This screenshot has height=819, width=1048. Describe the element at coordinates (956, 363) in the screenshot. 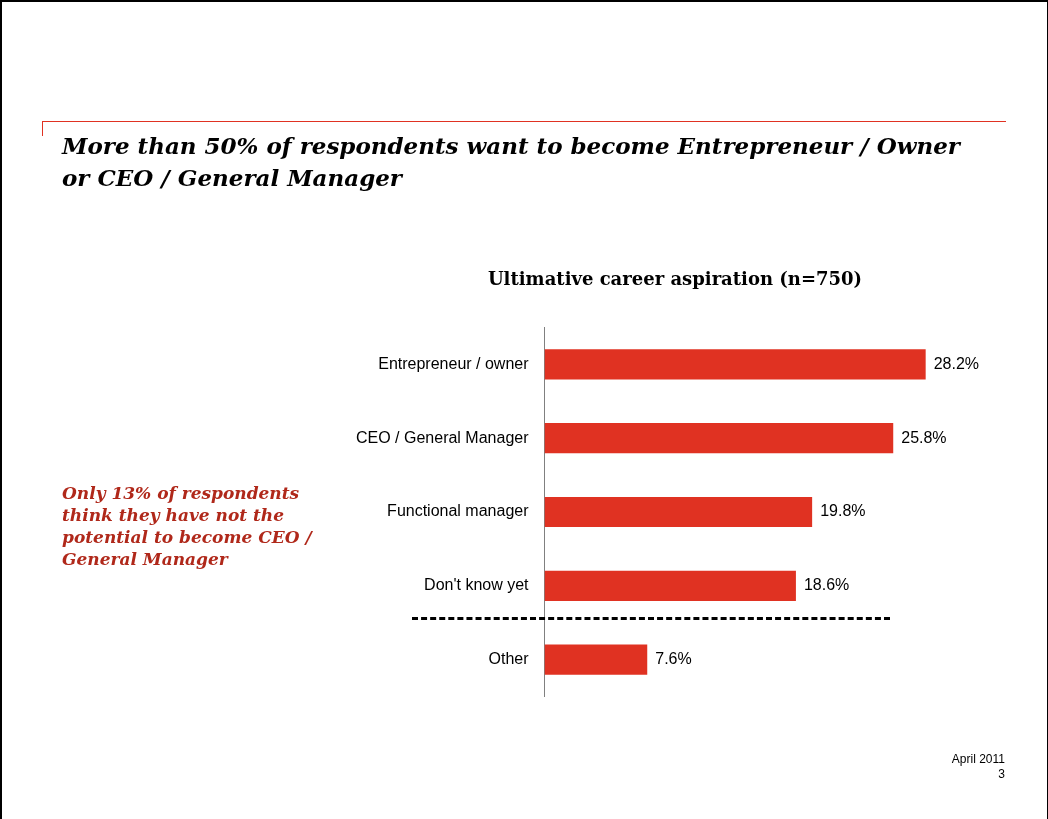

I see `data-label: 28.2%` at that location.